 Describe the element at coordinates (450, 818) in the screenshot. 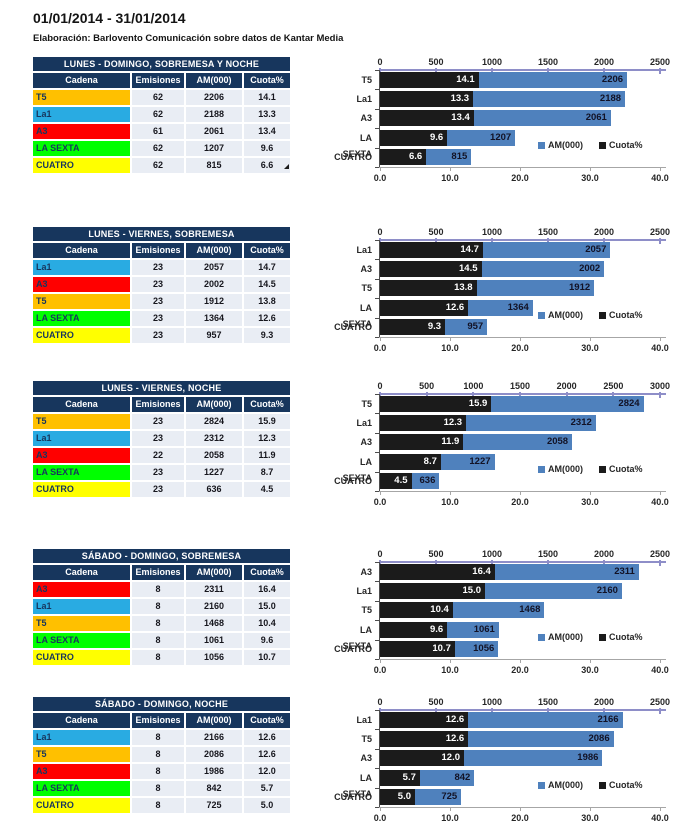

I see `bottom-axis-tick-label: 10.0` at that location.